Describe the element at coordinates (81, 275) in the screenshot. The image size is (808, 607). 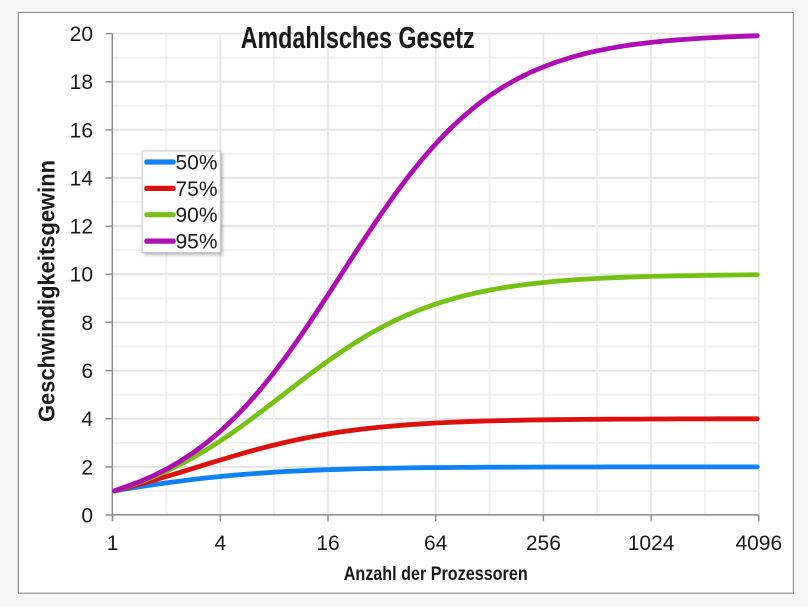
I see `svg-text: 10` at that location.